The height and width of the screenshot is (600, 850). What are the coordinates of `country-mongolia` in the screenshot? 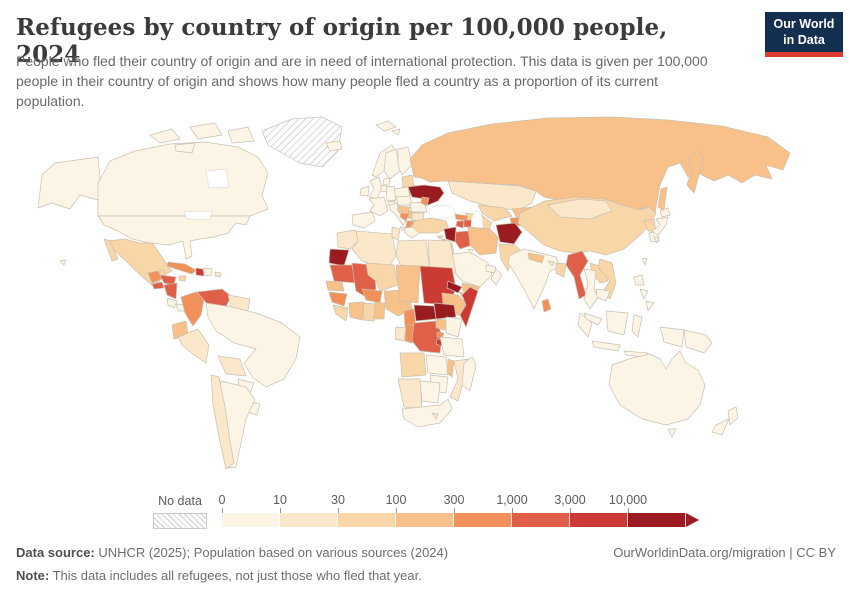 It's located at (580, 209).